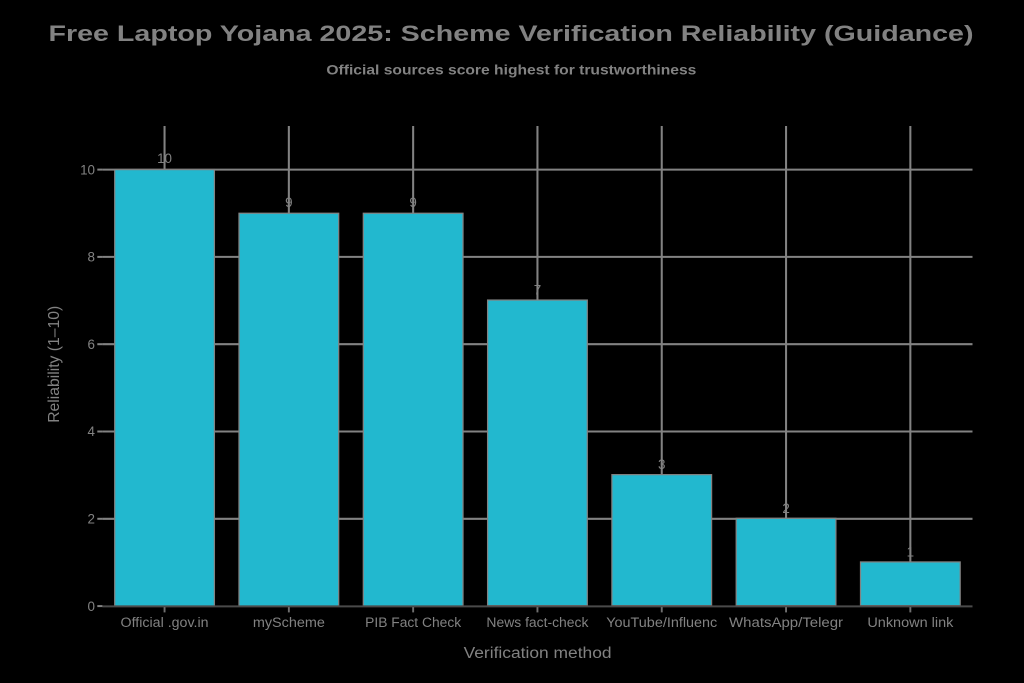 This screenshot has height=683, width=1024. What do you see at coordinates (91, 257) in the screenshot?
I see `svg-text: 8` at bounding box center [91, 257].